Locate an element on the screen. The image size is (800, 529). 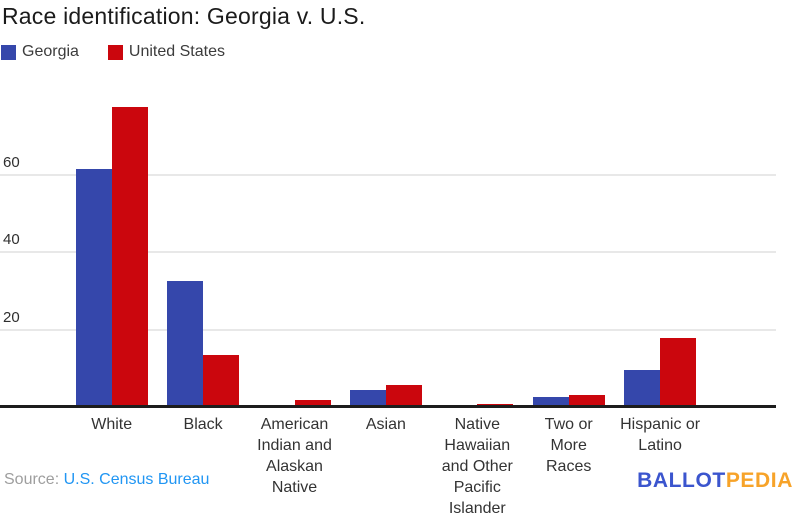
ballotpedia-logo: BALLOTPEDIA is located at coordinates (715, 481).